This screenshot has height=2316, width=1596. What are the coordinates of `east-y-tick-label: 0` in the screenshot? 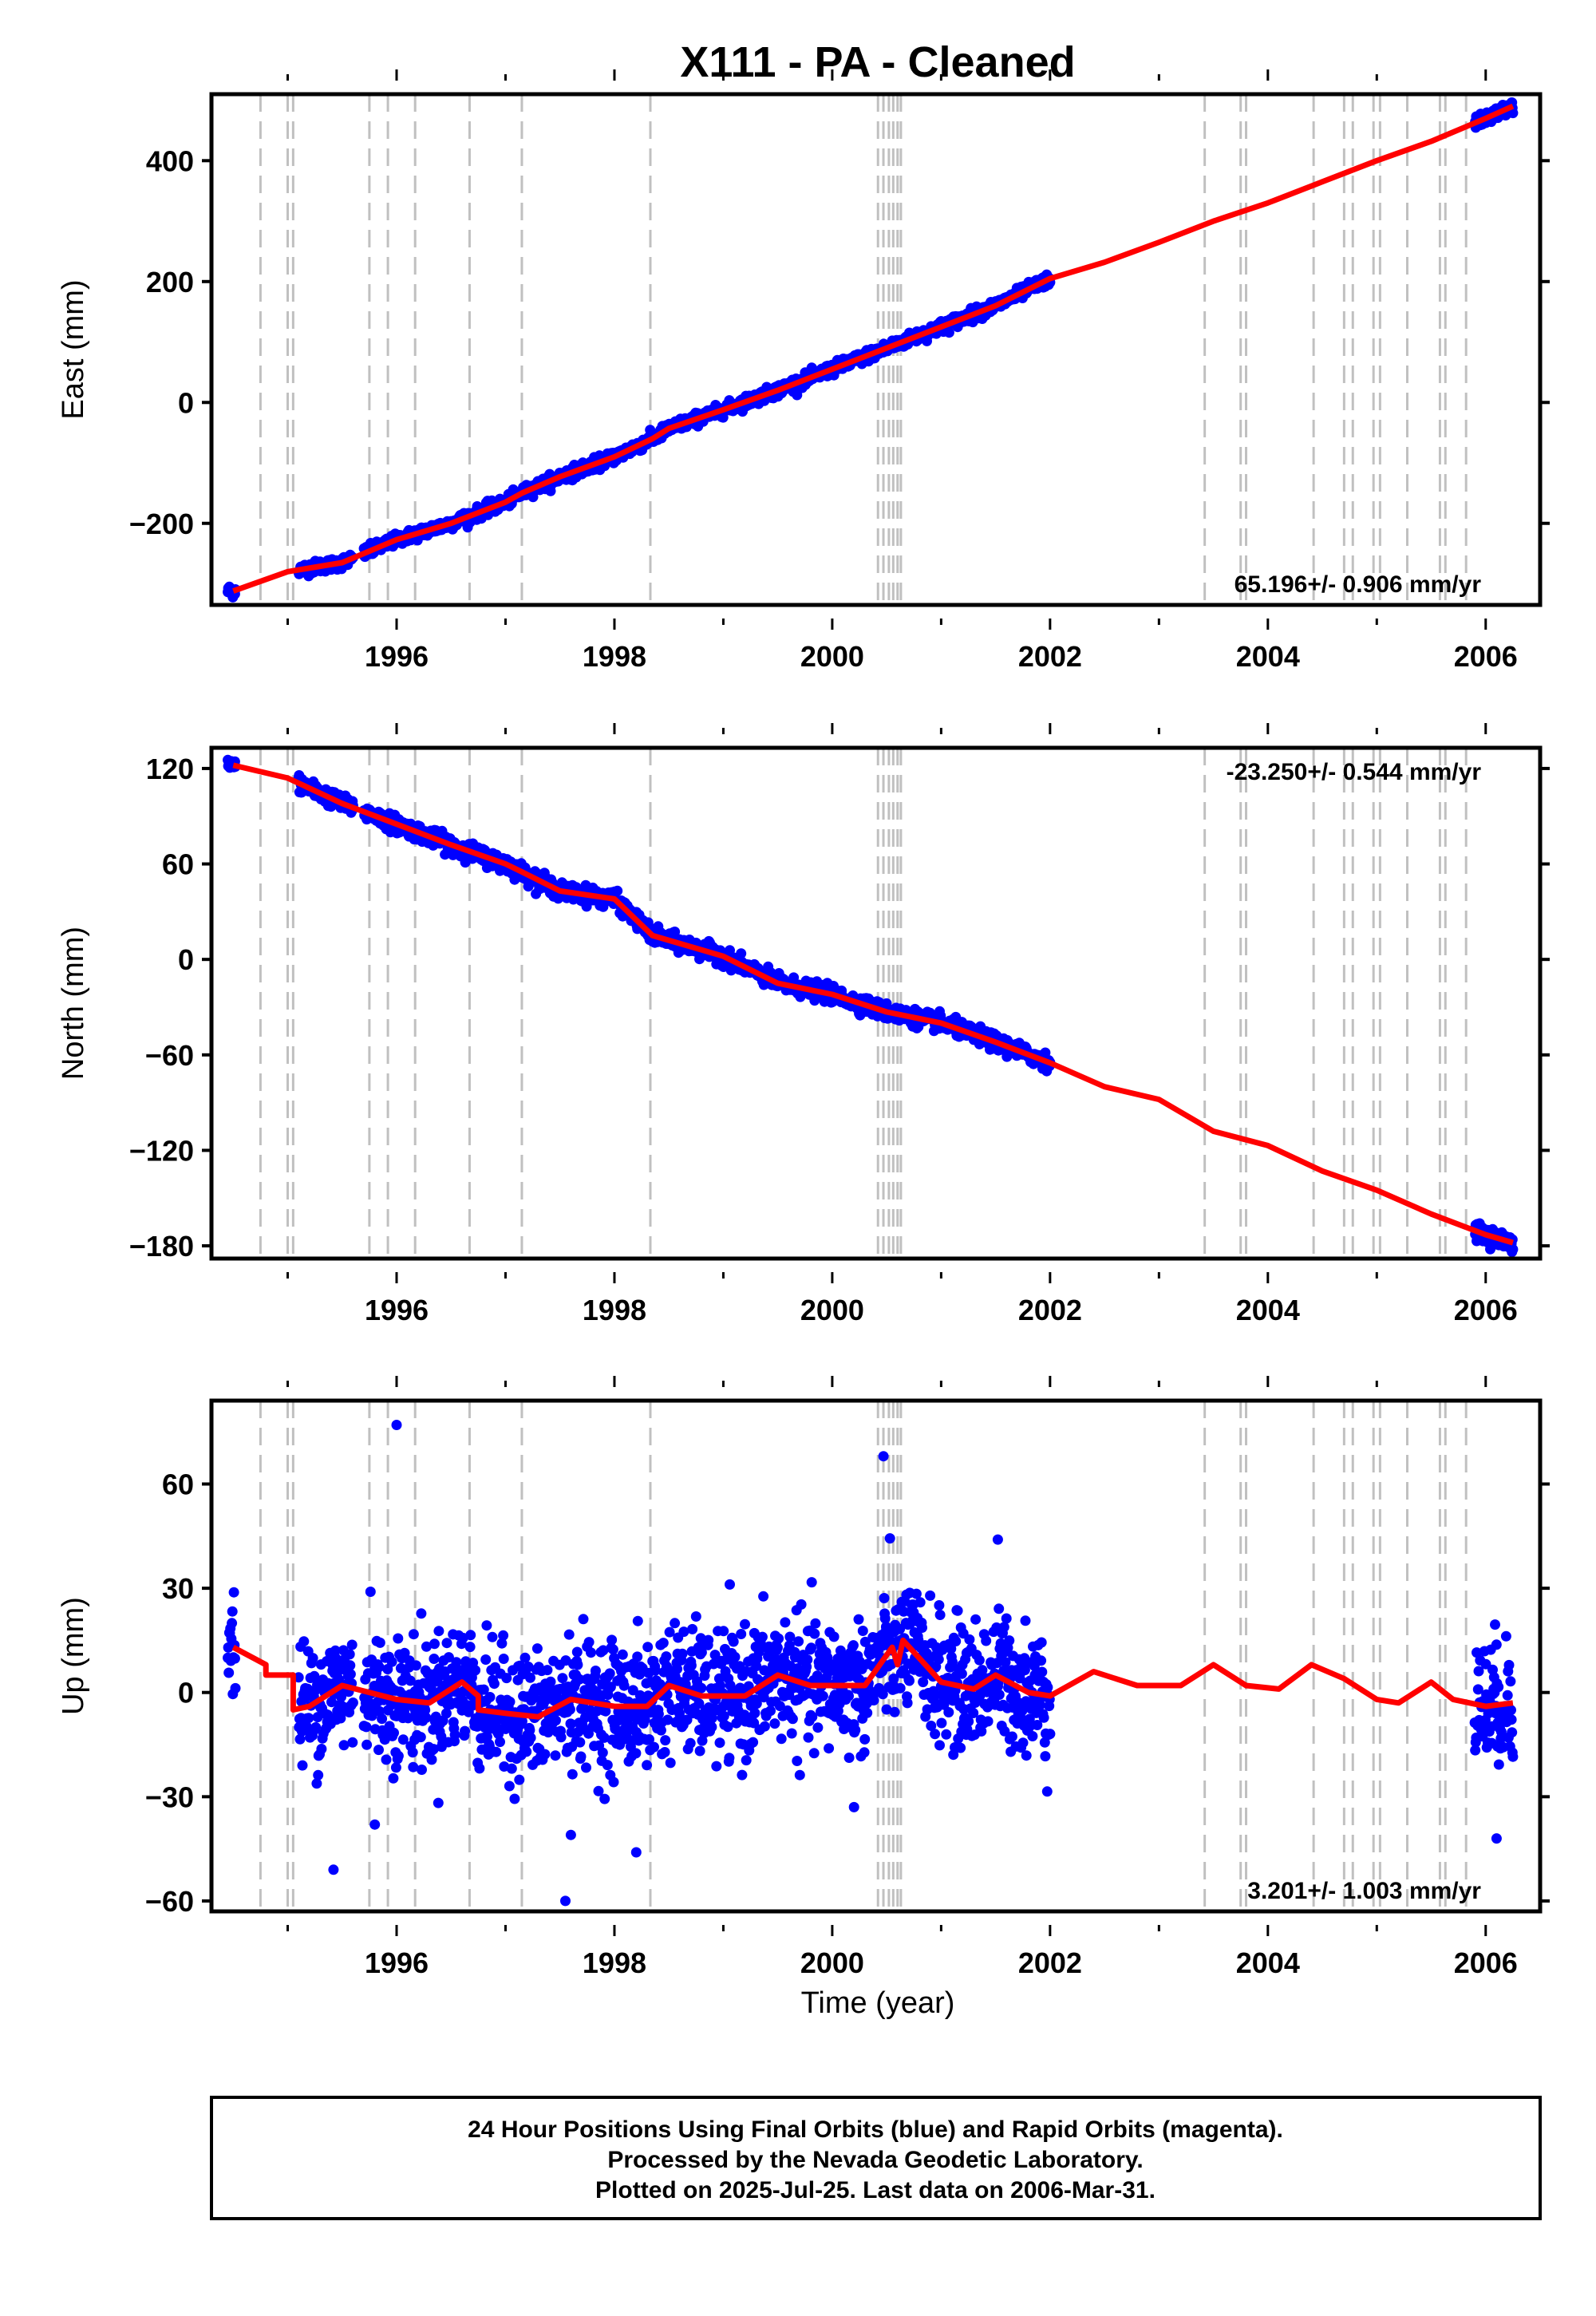 It's located at (186, 402).